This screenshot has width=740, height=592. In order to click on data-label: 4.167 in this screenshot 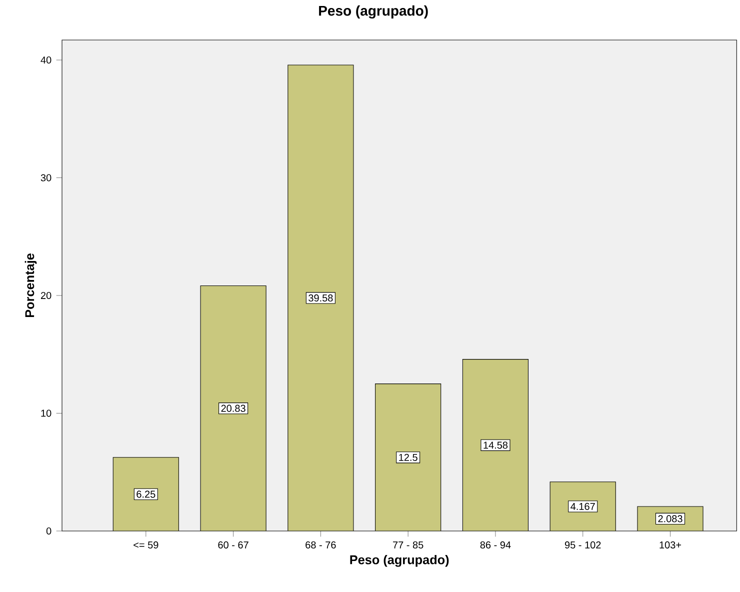, I will do `click(582, 506)`.